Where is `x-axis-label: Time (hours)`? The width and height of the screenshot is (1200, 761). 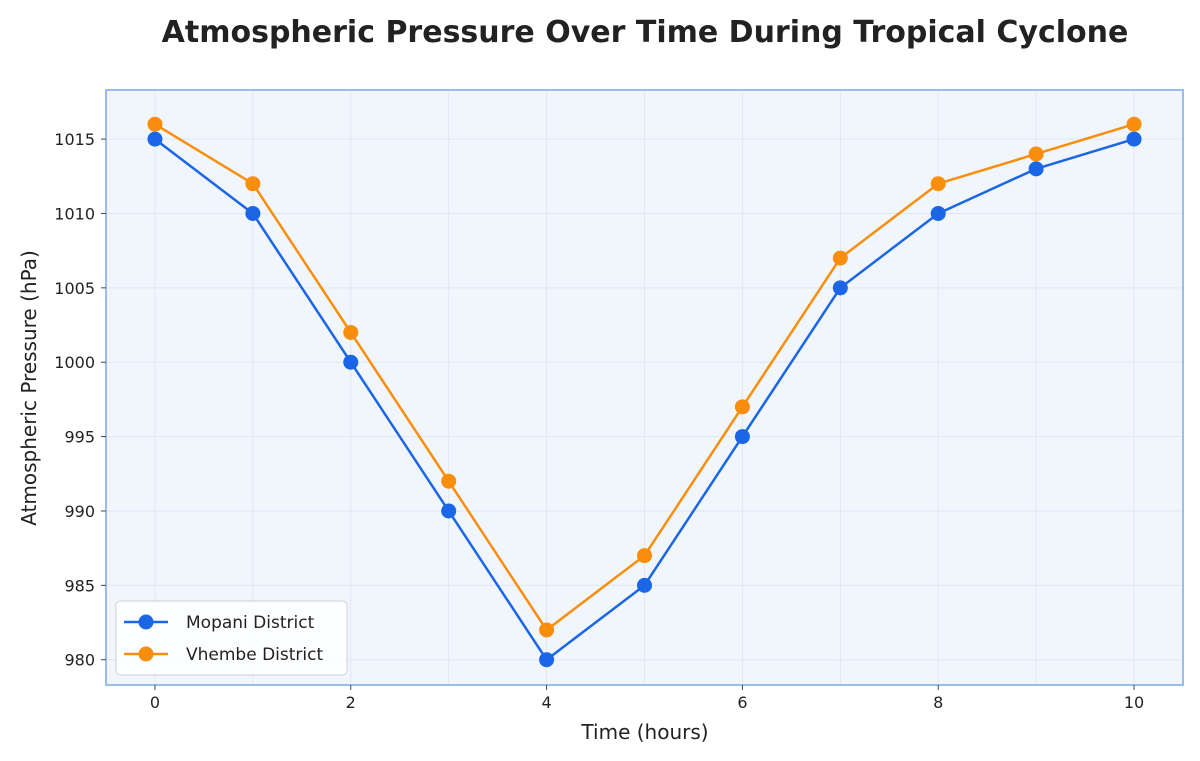 x-axis-label: Time (hours) is located at coordinates (644, 732).